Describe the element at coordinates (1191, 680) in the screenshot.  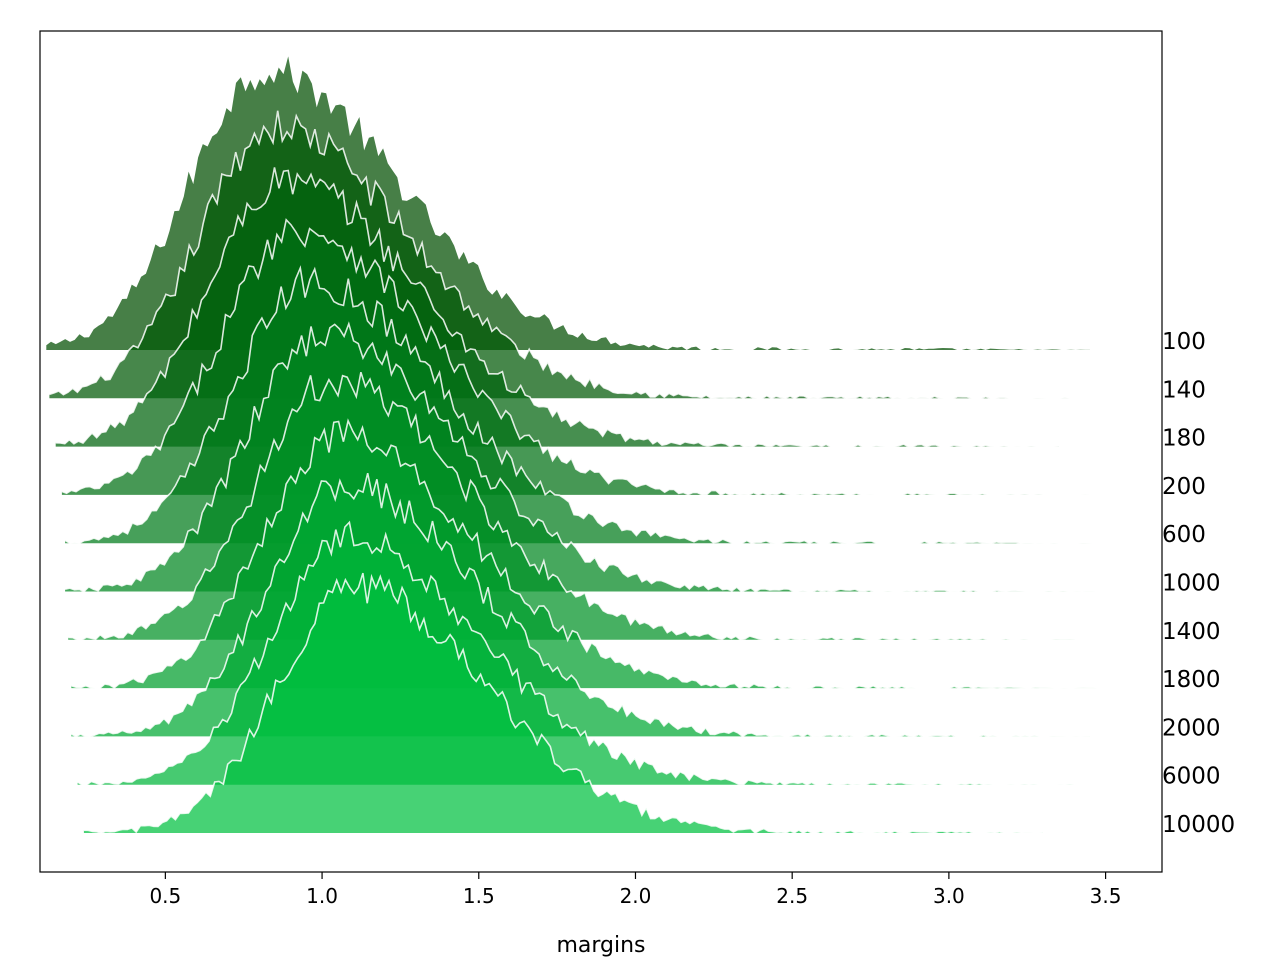
I see `row-label-1800: 1800` at that location.